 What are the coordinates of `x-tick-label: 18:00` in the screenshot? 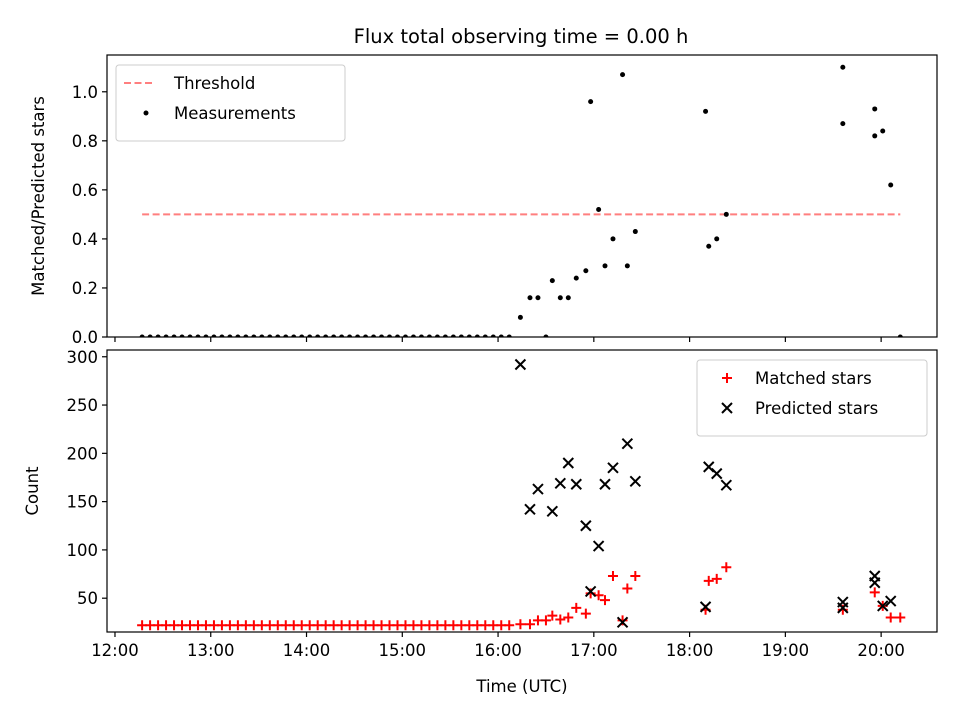 It's located at (690, 650).